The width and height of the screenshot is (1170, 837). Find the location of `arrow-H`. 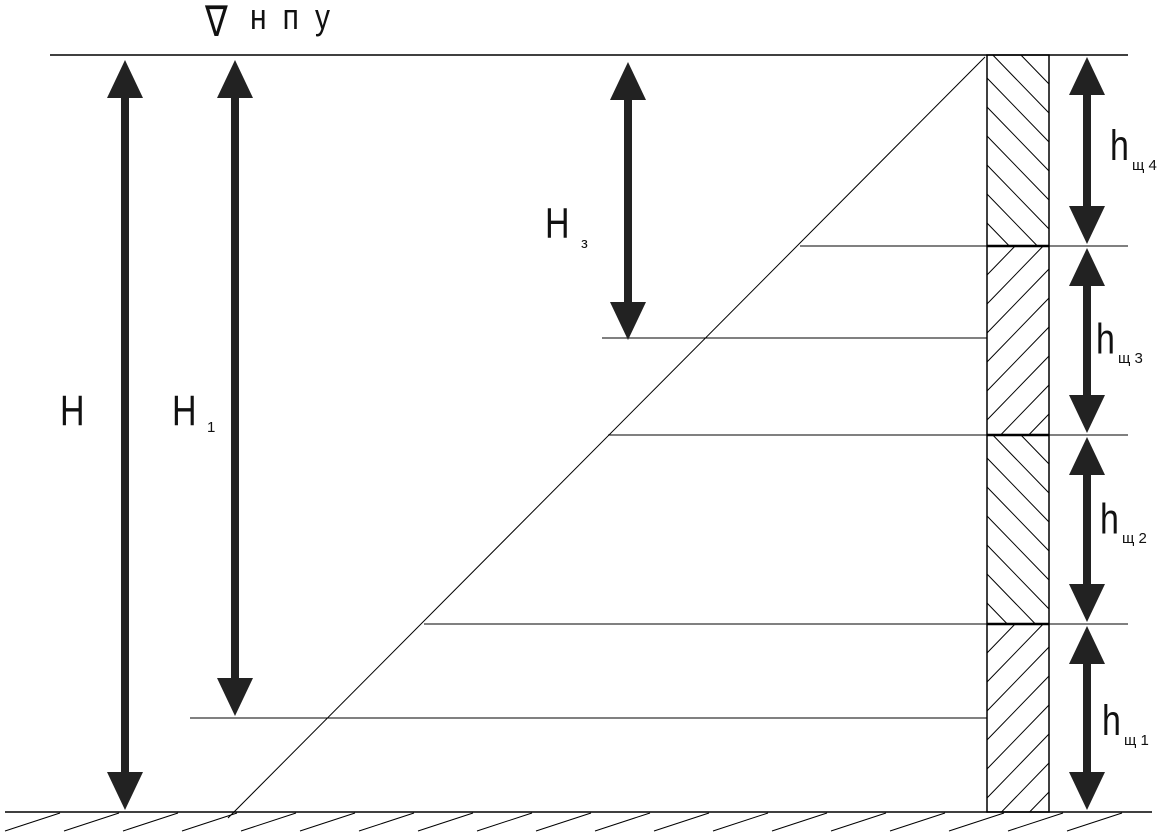

arrow-H is located at coordinates (125, 435).